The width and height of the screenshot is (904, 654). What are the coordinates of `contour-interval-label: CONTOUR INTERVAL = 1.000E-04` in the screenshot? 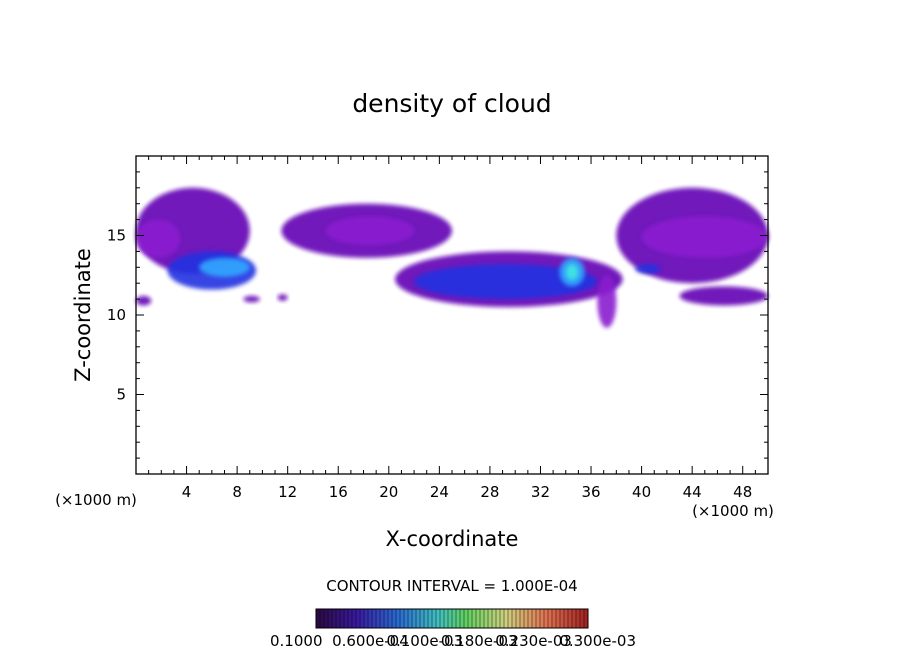 It's located at (451, 586).